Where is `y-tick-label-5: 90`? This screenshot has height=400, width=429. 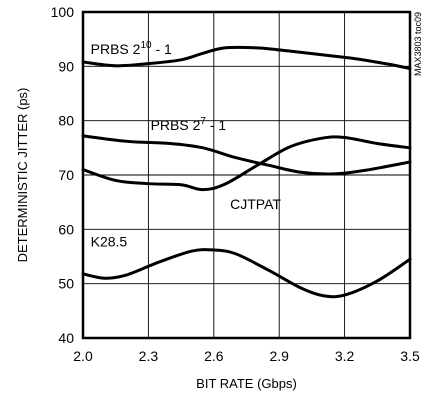
y-tick-label-5: 90 is located at coordinates (66, 66).